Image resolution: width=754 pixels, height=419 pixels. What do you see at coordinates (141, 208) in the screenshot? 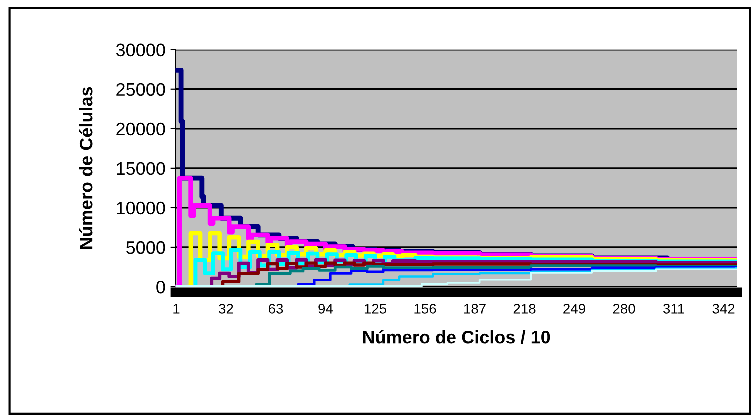
I see `y-tick-label: 10000` at bounding box center [141, 208].